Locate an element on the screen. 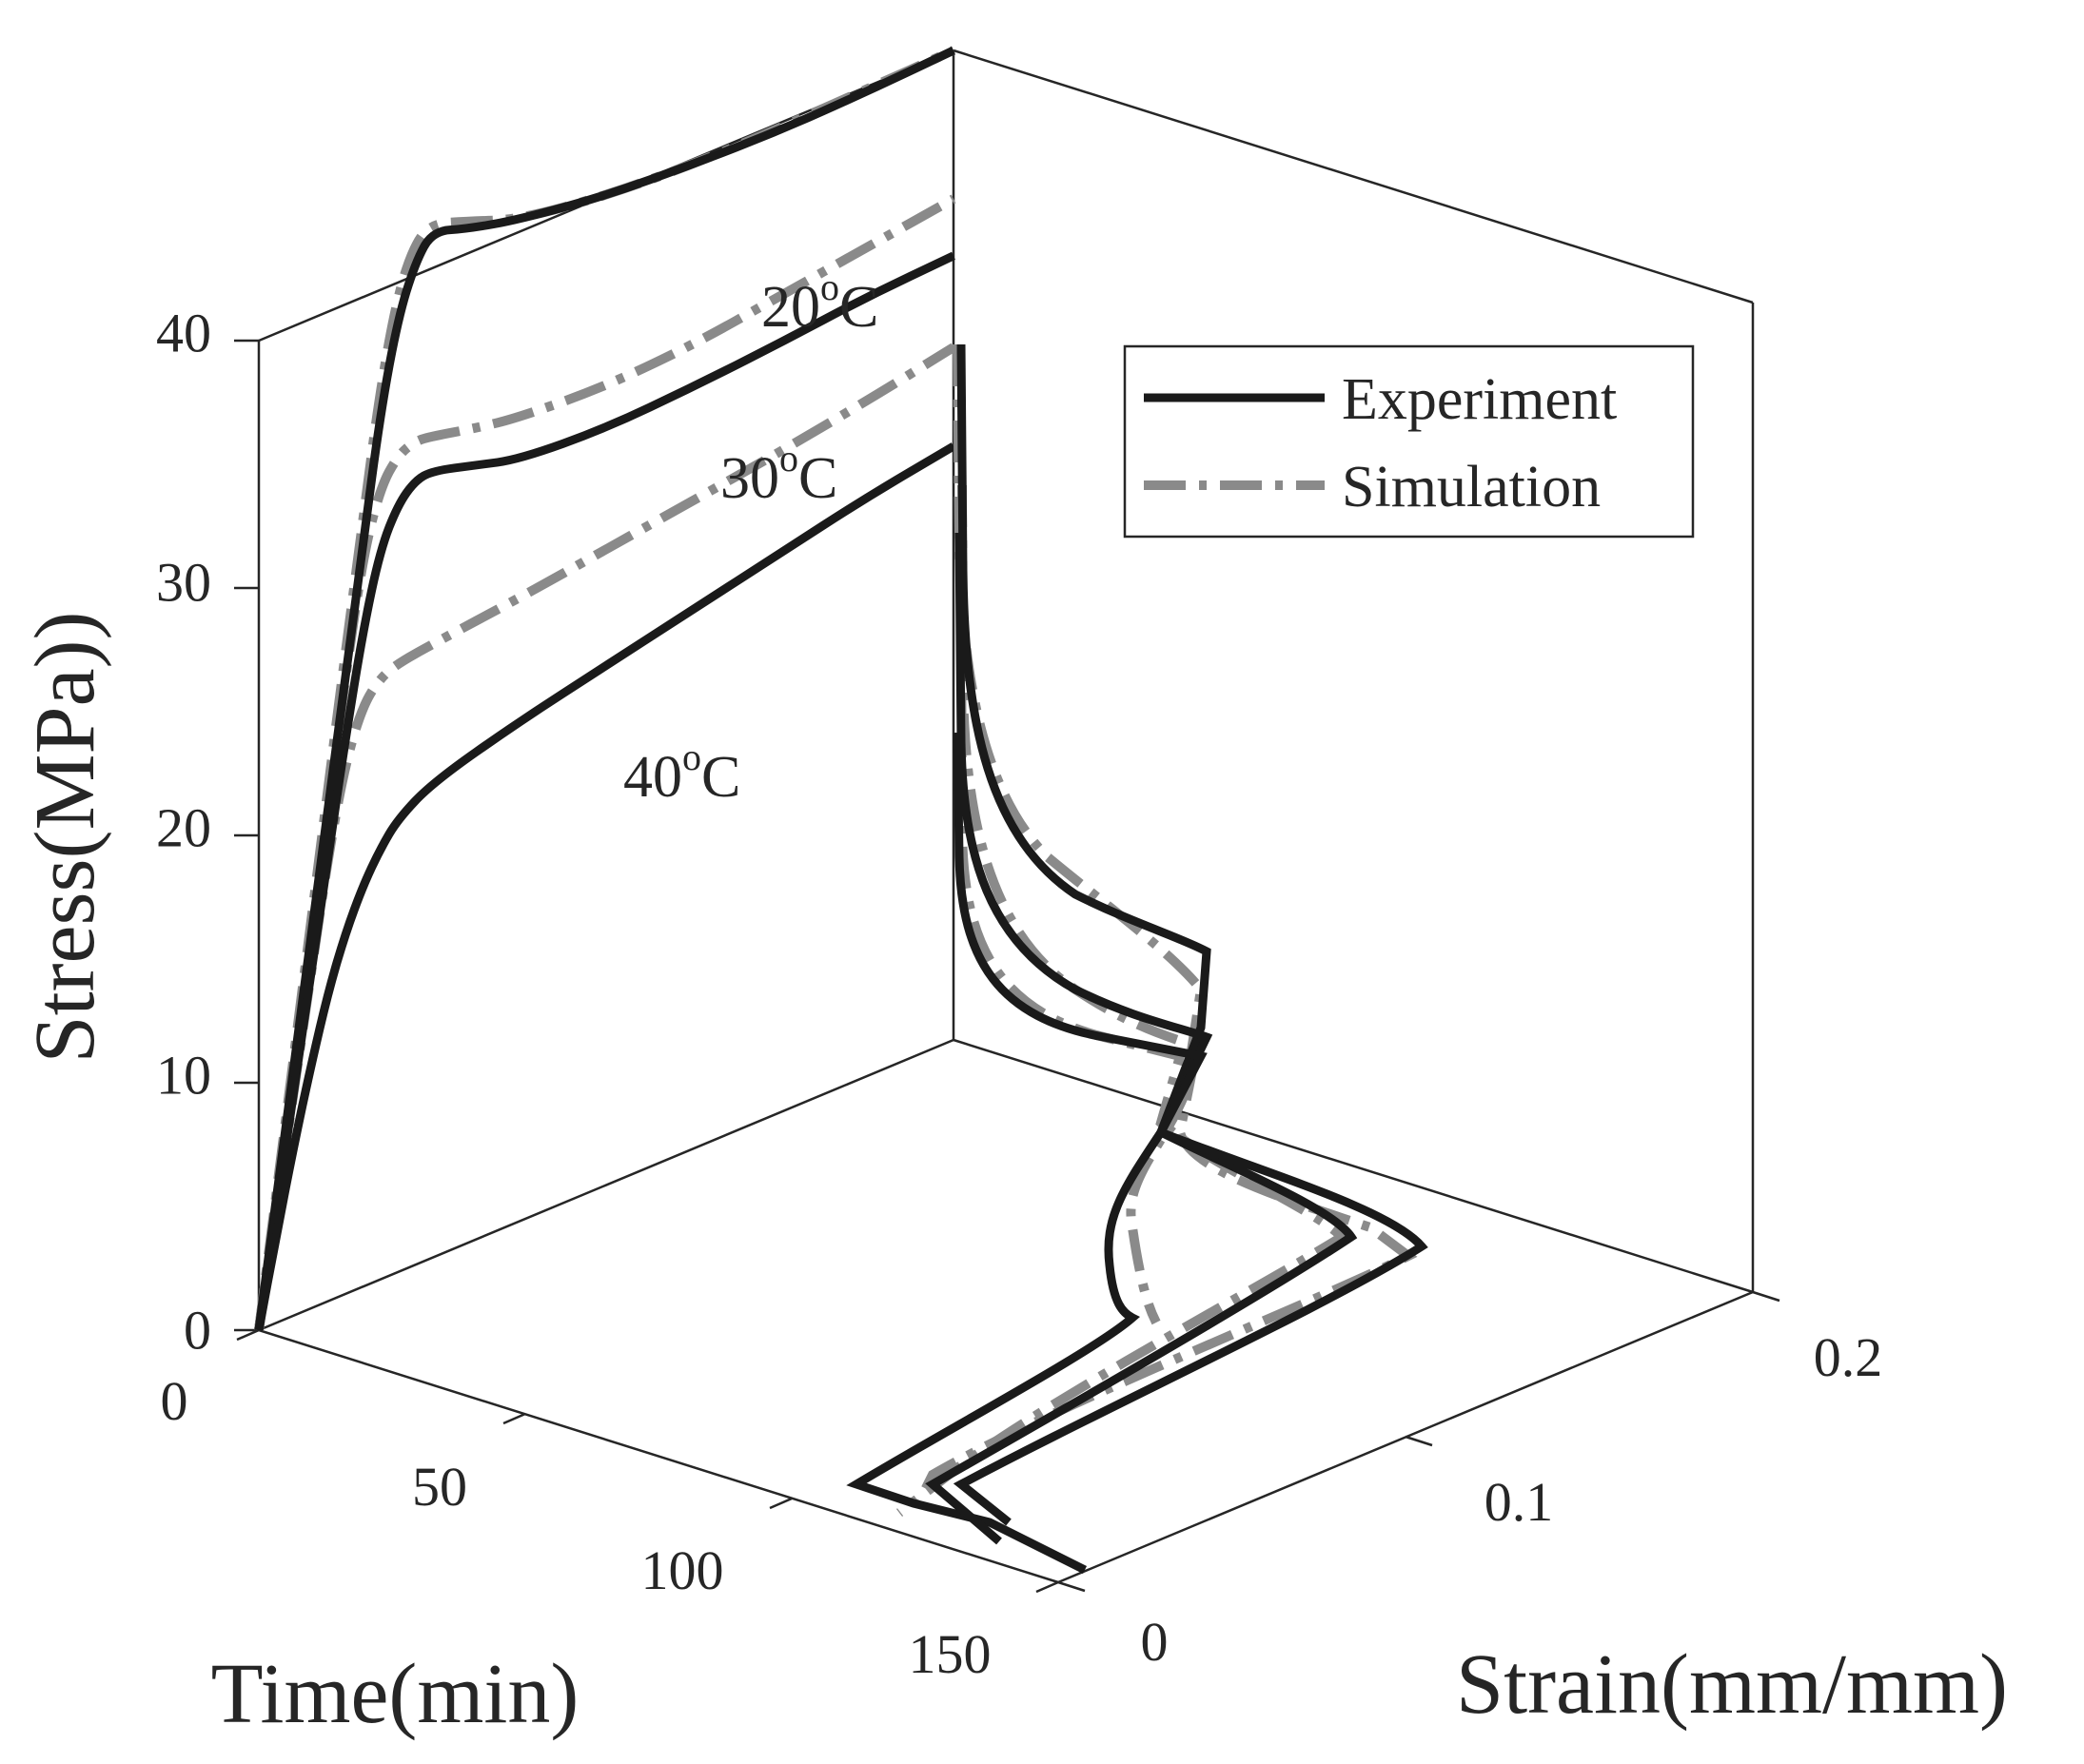 The image size is (2084, 1764). simulation-relaxation-30C is located at coordinates (1163, 1000).